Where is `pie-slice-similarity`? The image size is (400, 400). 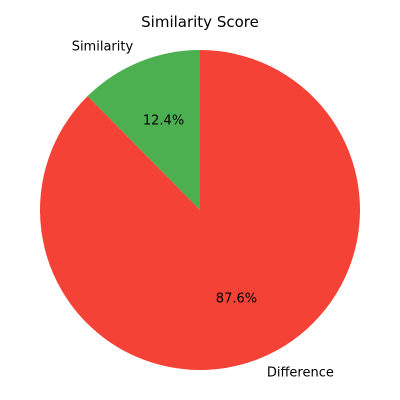 pie-slice-similarity is located at coordinates (143, 130).